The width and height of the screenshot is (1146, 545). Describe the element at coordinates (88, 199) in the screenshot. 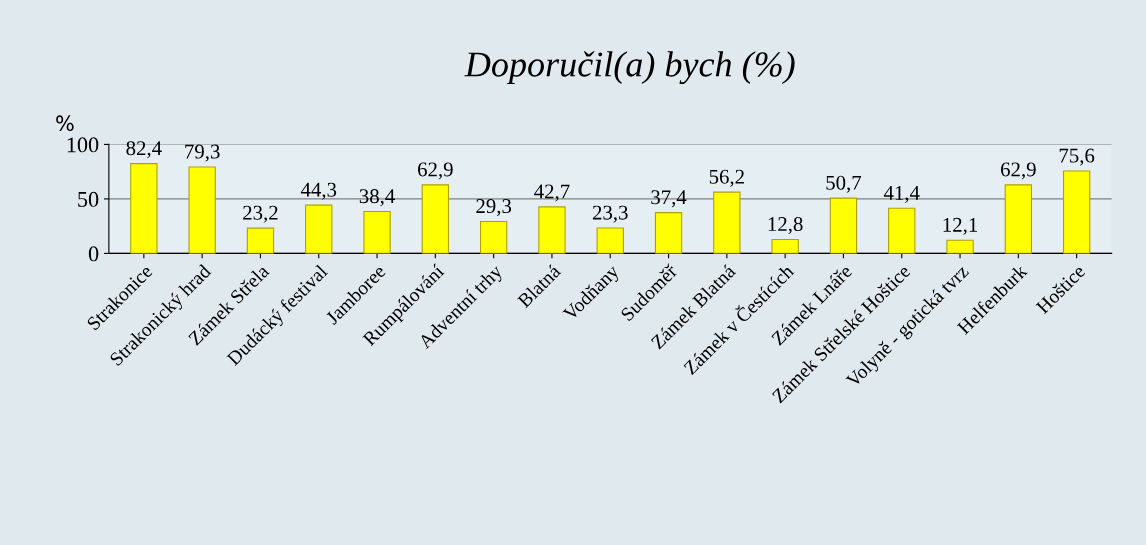

I see `y-tick-label: 50` at that location.